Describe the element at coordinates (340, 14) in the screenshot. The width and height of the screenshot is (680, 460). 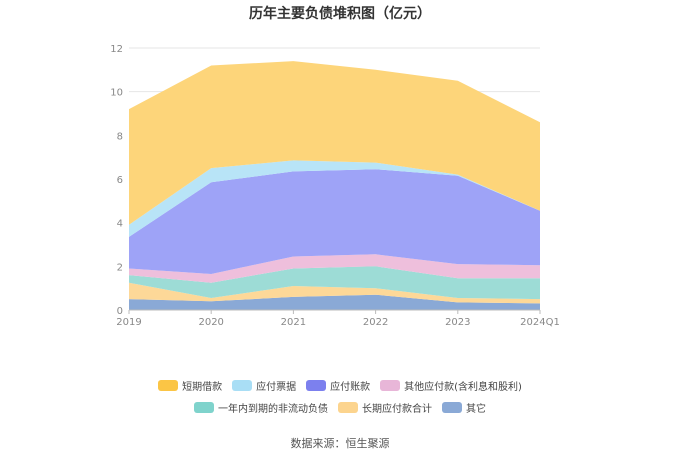
I see `chart-title: 历年主要负债堆积图（亿元）` at that location.